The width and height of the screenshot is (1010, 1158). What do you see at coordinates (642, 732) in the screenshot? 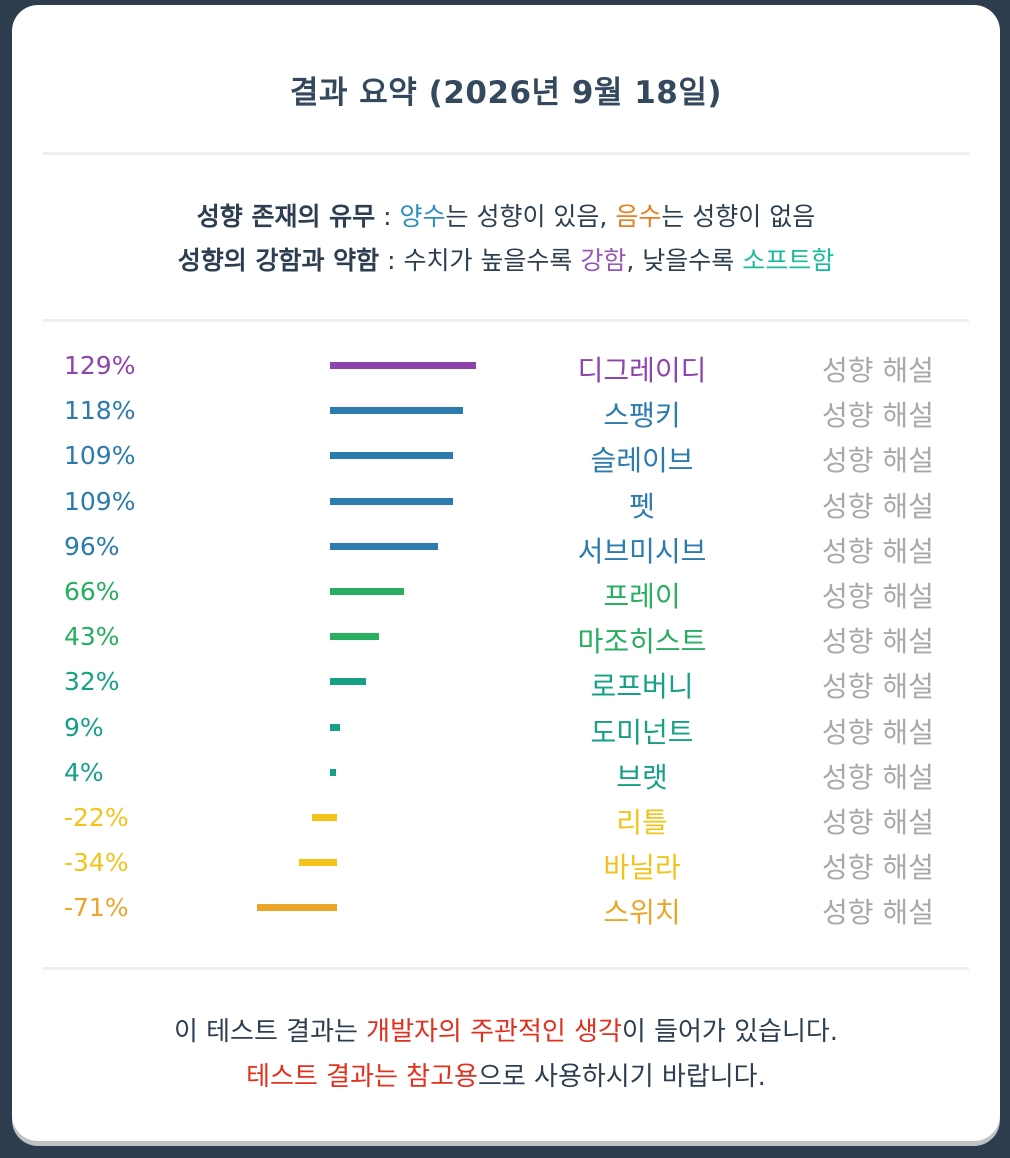
I see `category-label: 도미넌트` at bounding box center [642, 732].